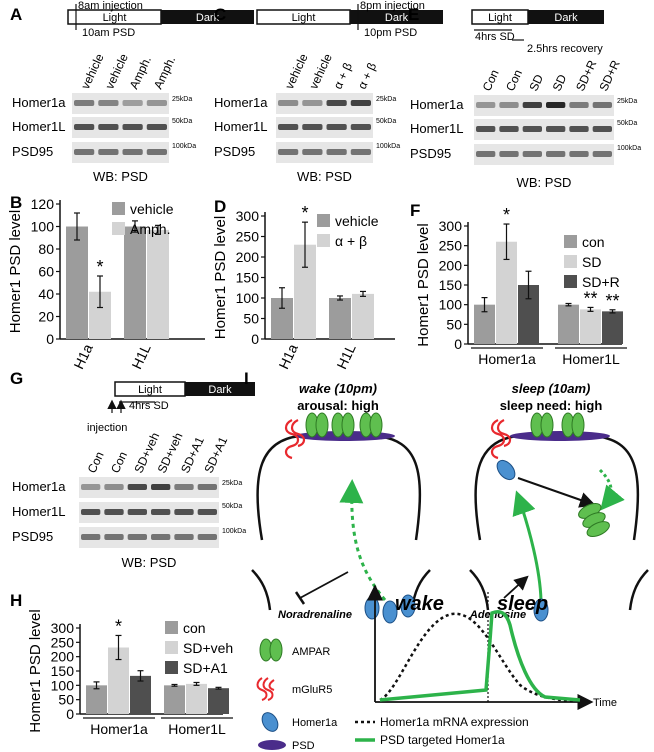 The image size is (654, 752). I want to click on marker-label: 50kDa, so click(627, 123).